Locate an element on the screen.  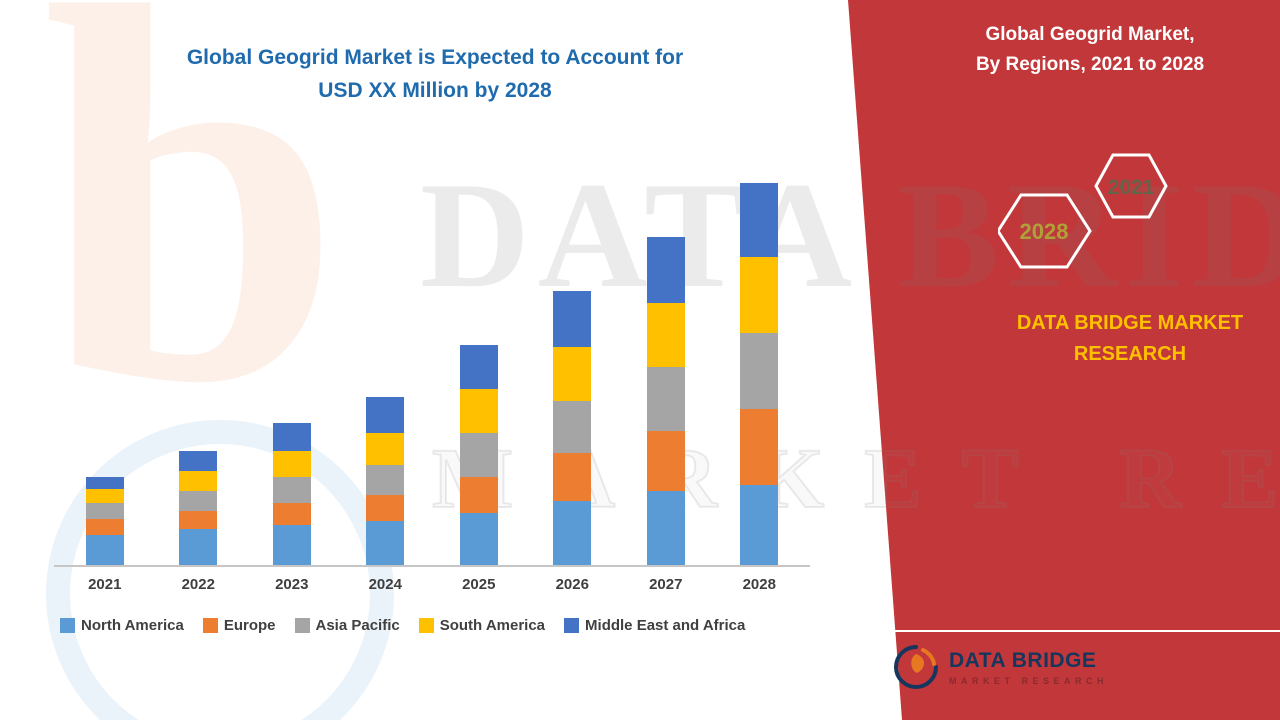
stacked-bar-2027 is located at coordinates (665, 401).